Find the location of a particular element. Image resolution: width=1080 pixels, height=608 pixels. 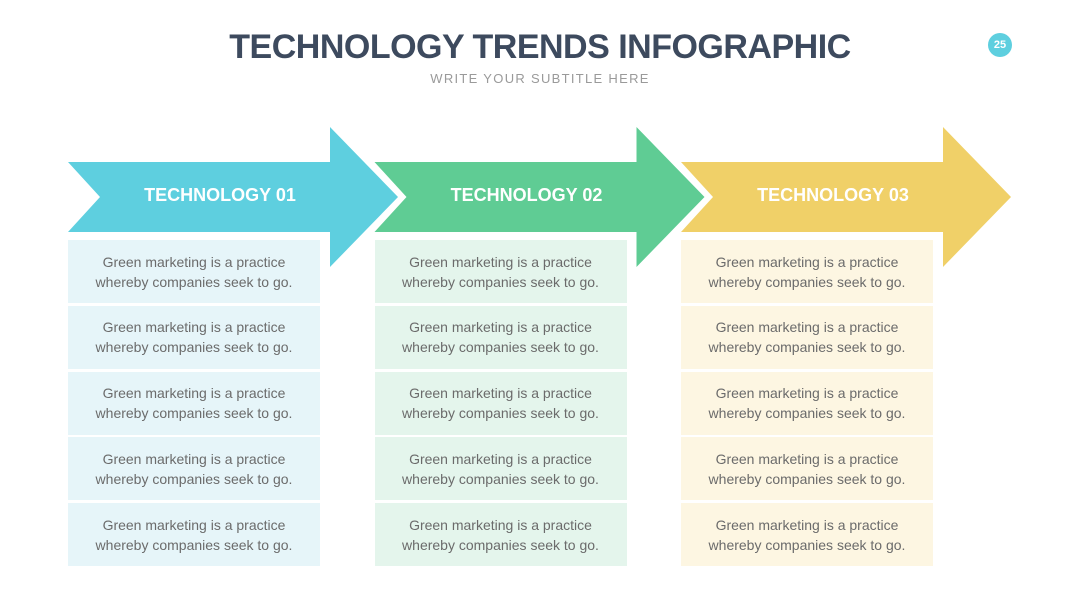

page-number: 25 is located at coordinates (1000, 45).